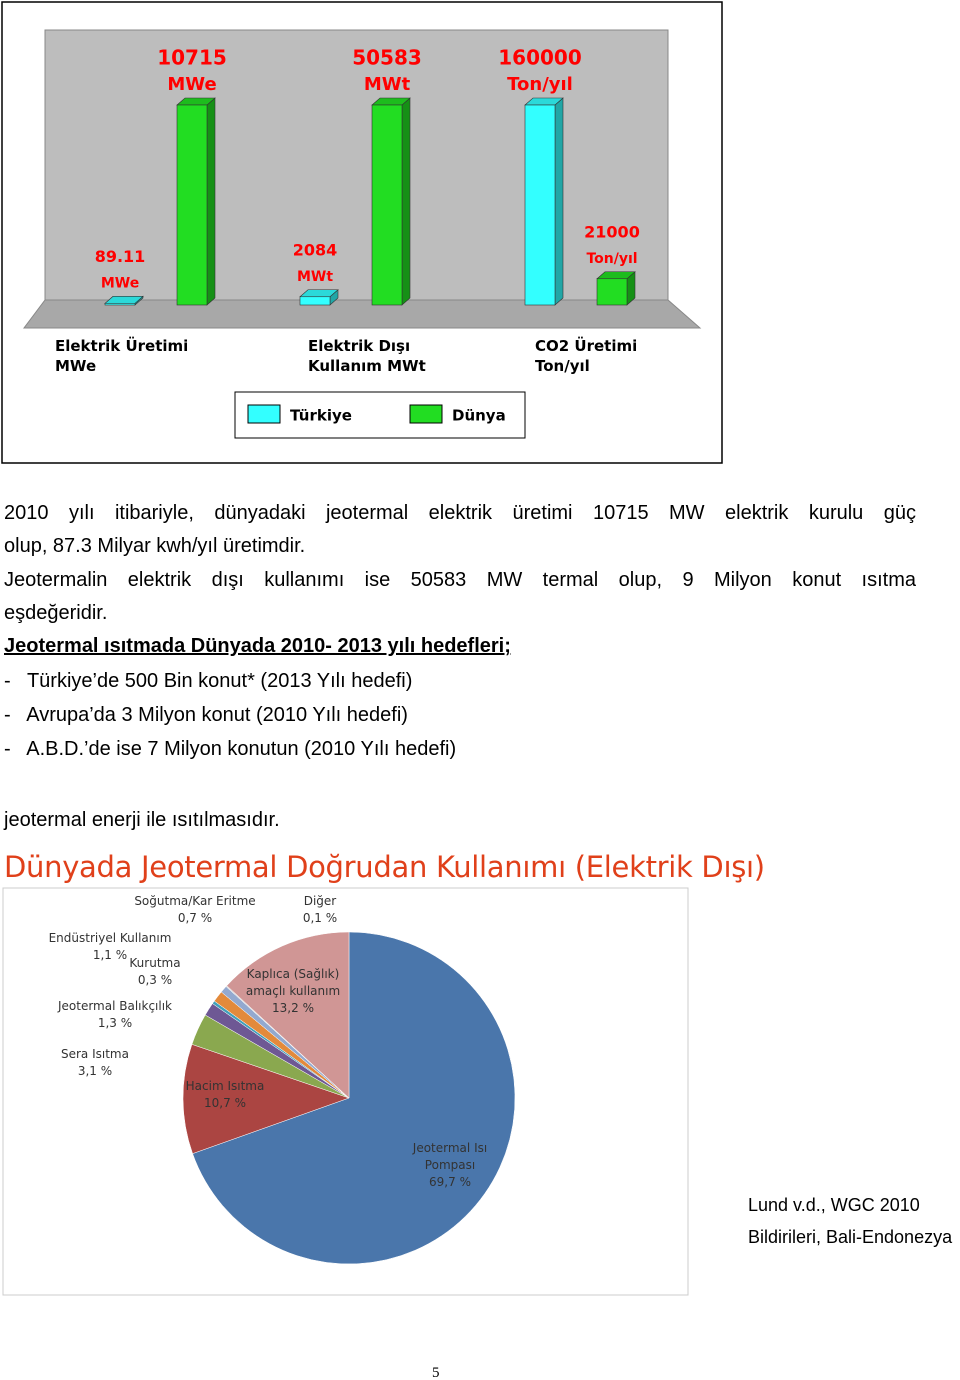 The height and width of the screenshot is (1380, 960). What do you see at coordinates (115, 1006) in the screenshot?
I see `slice-name: Jeotermal Balıkçılık` at bounding box center [115, 1006].